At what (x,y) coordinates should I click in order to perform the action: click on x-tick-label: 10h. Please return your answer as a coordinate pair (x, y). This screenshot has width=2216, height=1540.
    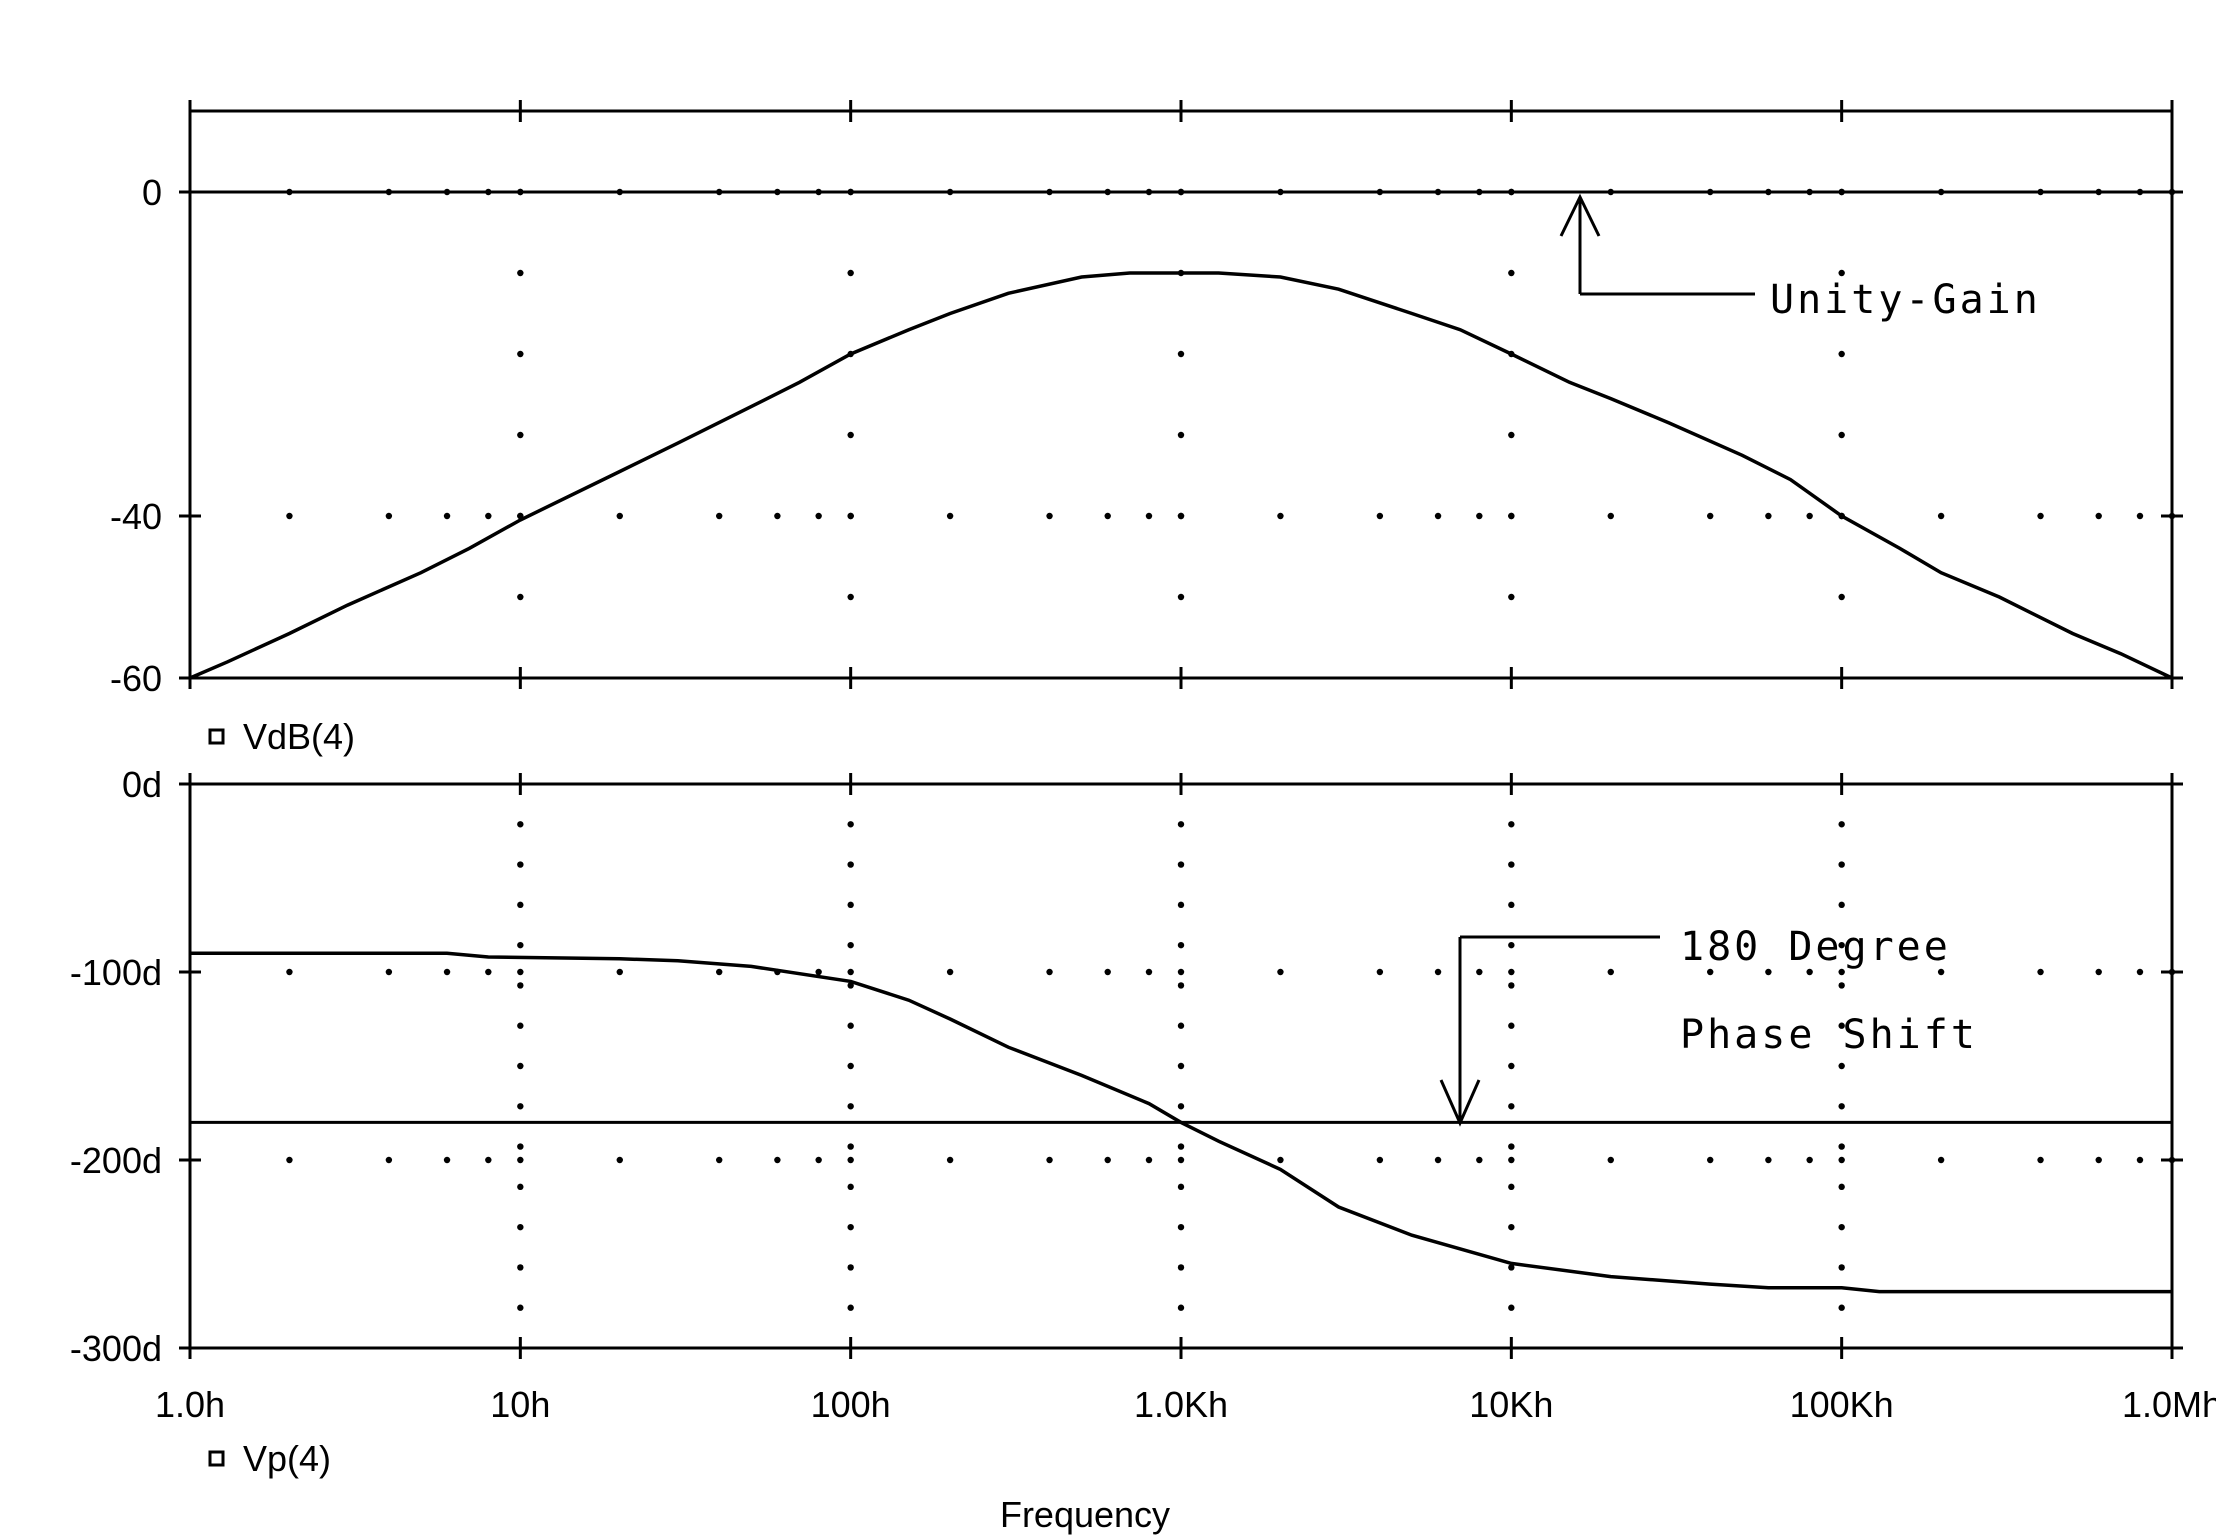
    Looking at the image, I should click on (520, 1404).